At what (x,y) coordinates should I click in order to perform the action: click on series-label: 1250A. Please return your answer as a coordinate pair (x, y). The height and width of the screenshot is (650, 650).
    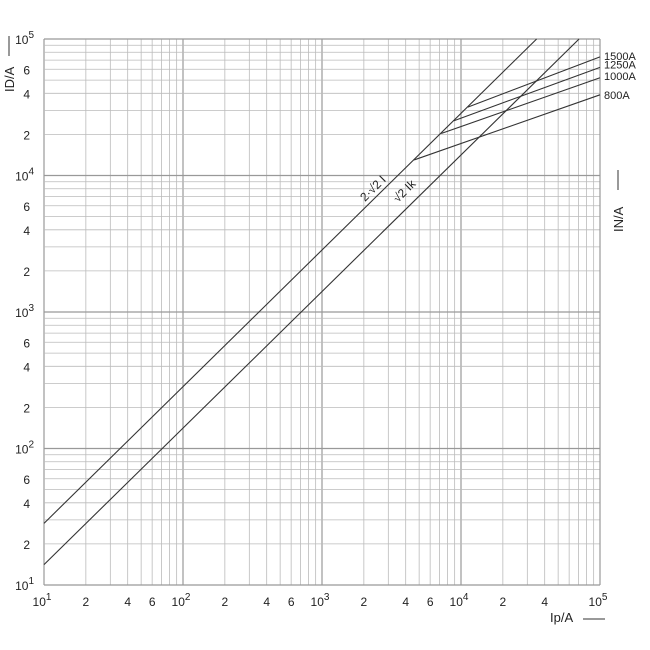
    Looking at the image, I should click on (620, 65).